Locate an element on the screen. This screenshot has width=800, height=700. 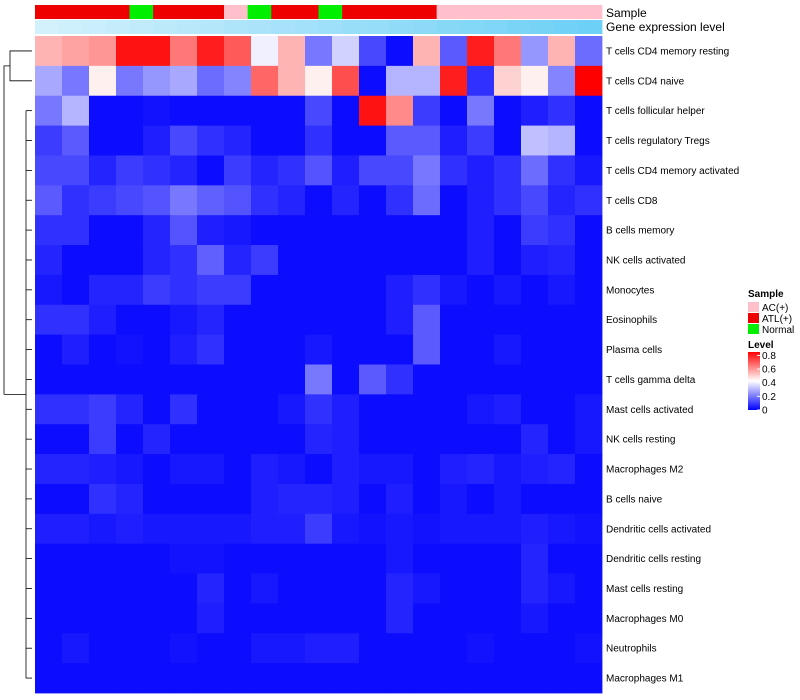
row-dendrogram is located at coordinates (17, 364).